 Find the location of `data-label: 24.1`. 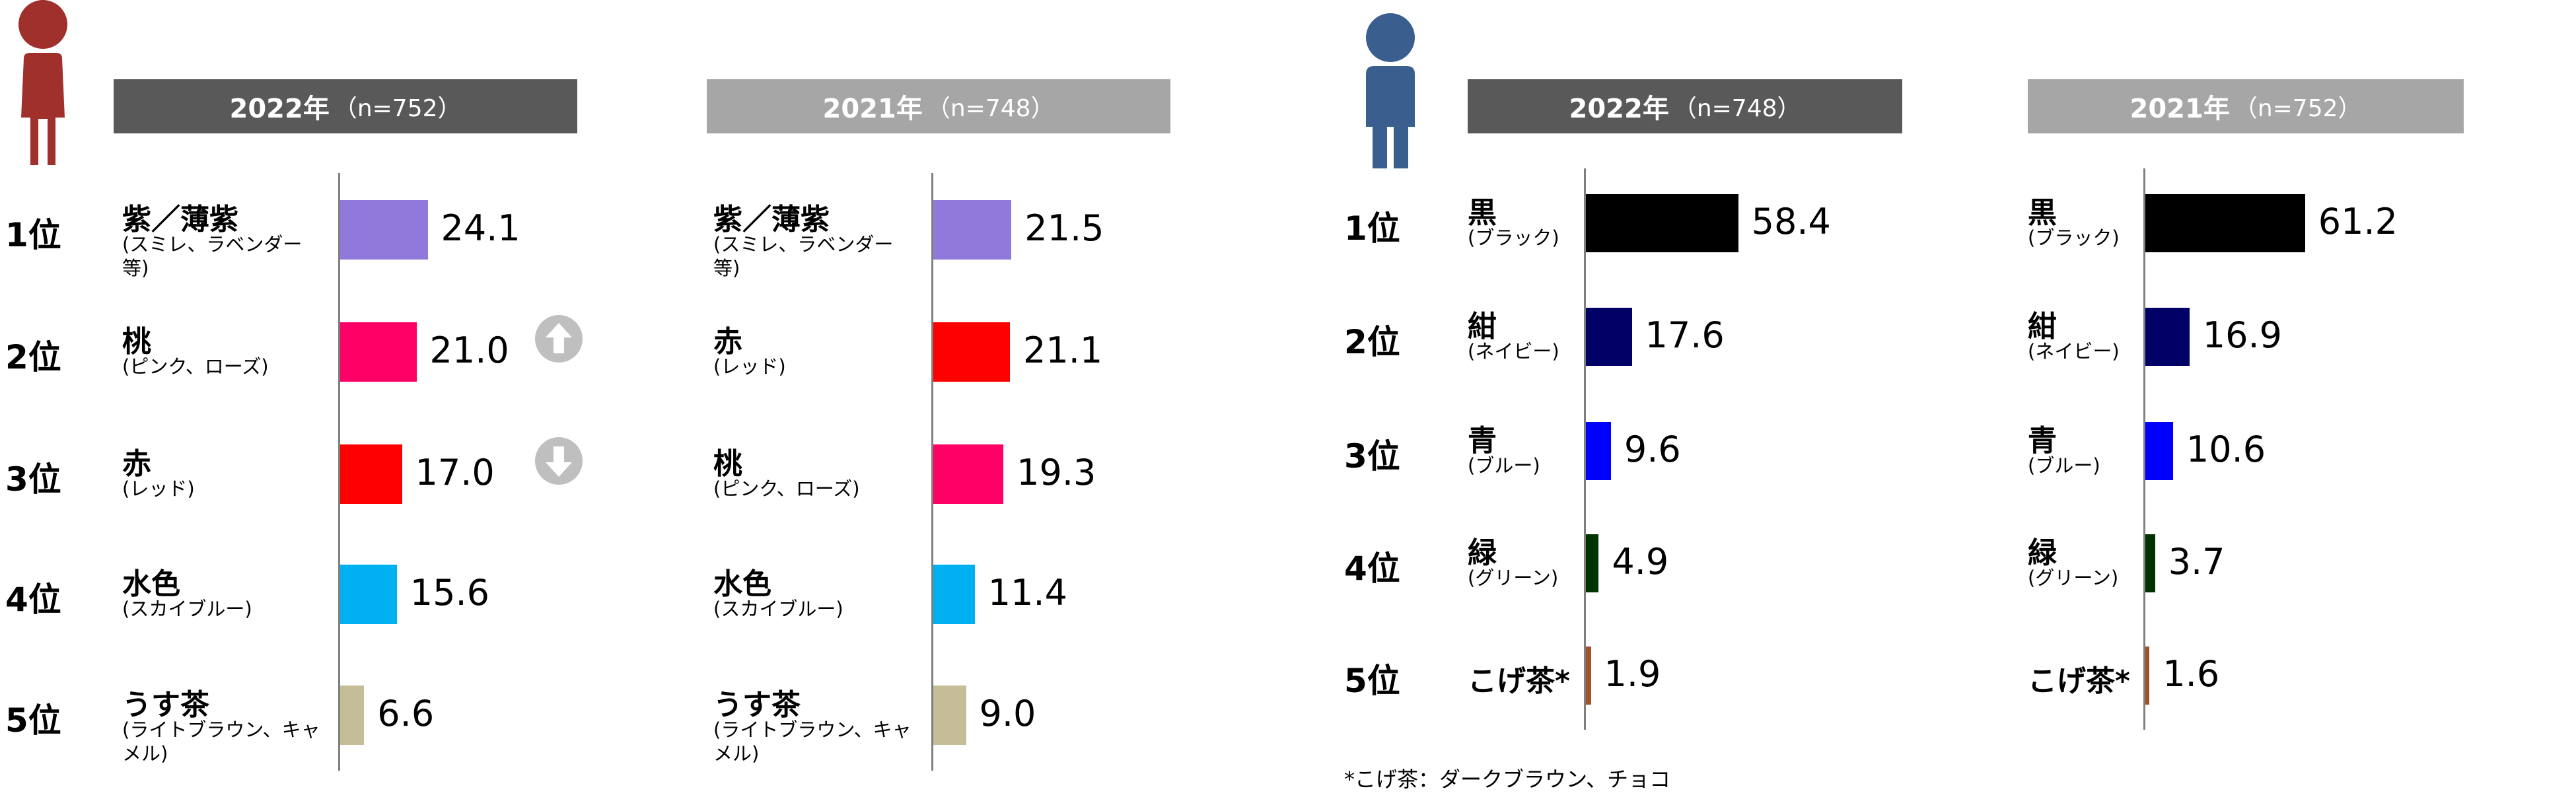

data-label: 24.1 is located at coordinates (480, 228).